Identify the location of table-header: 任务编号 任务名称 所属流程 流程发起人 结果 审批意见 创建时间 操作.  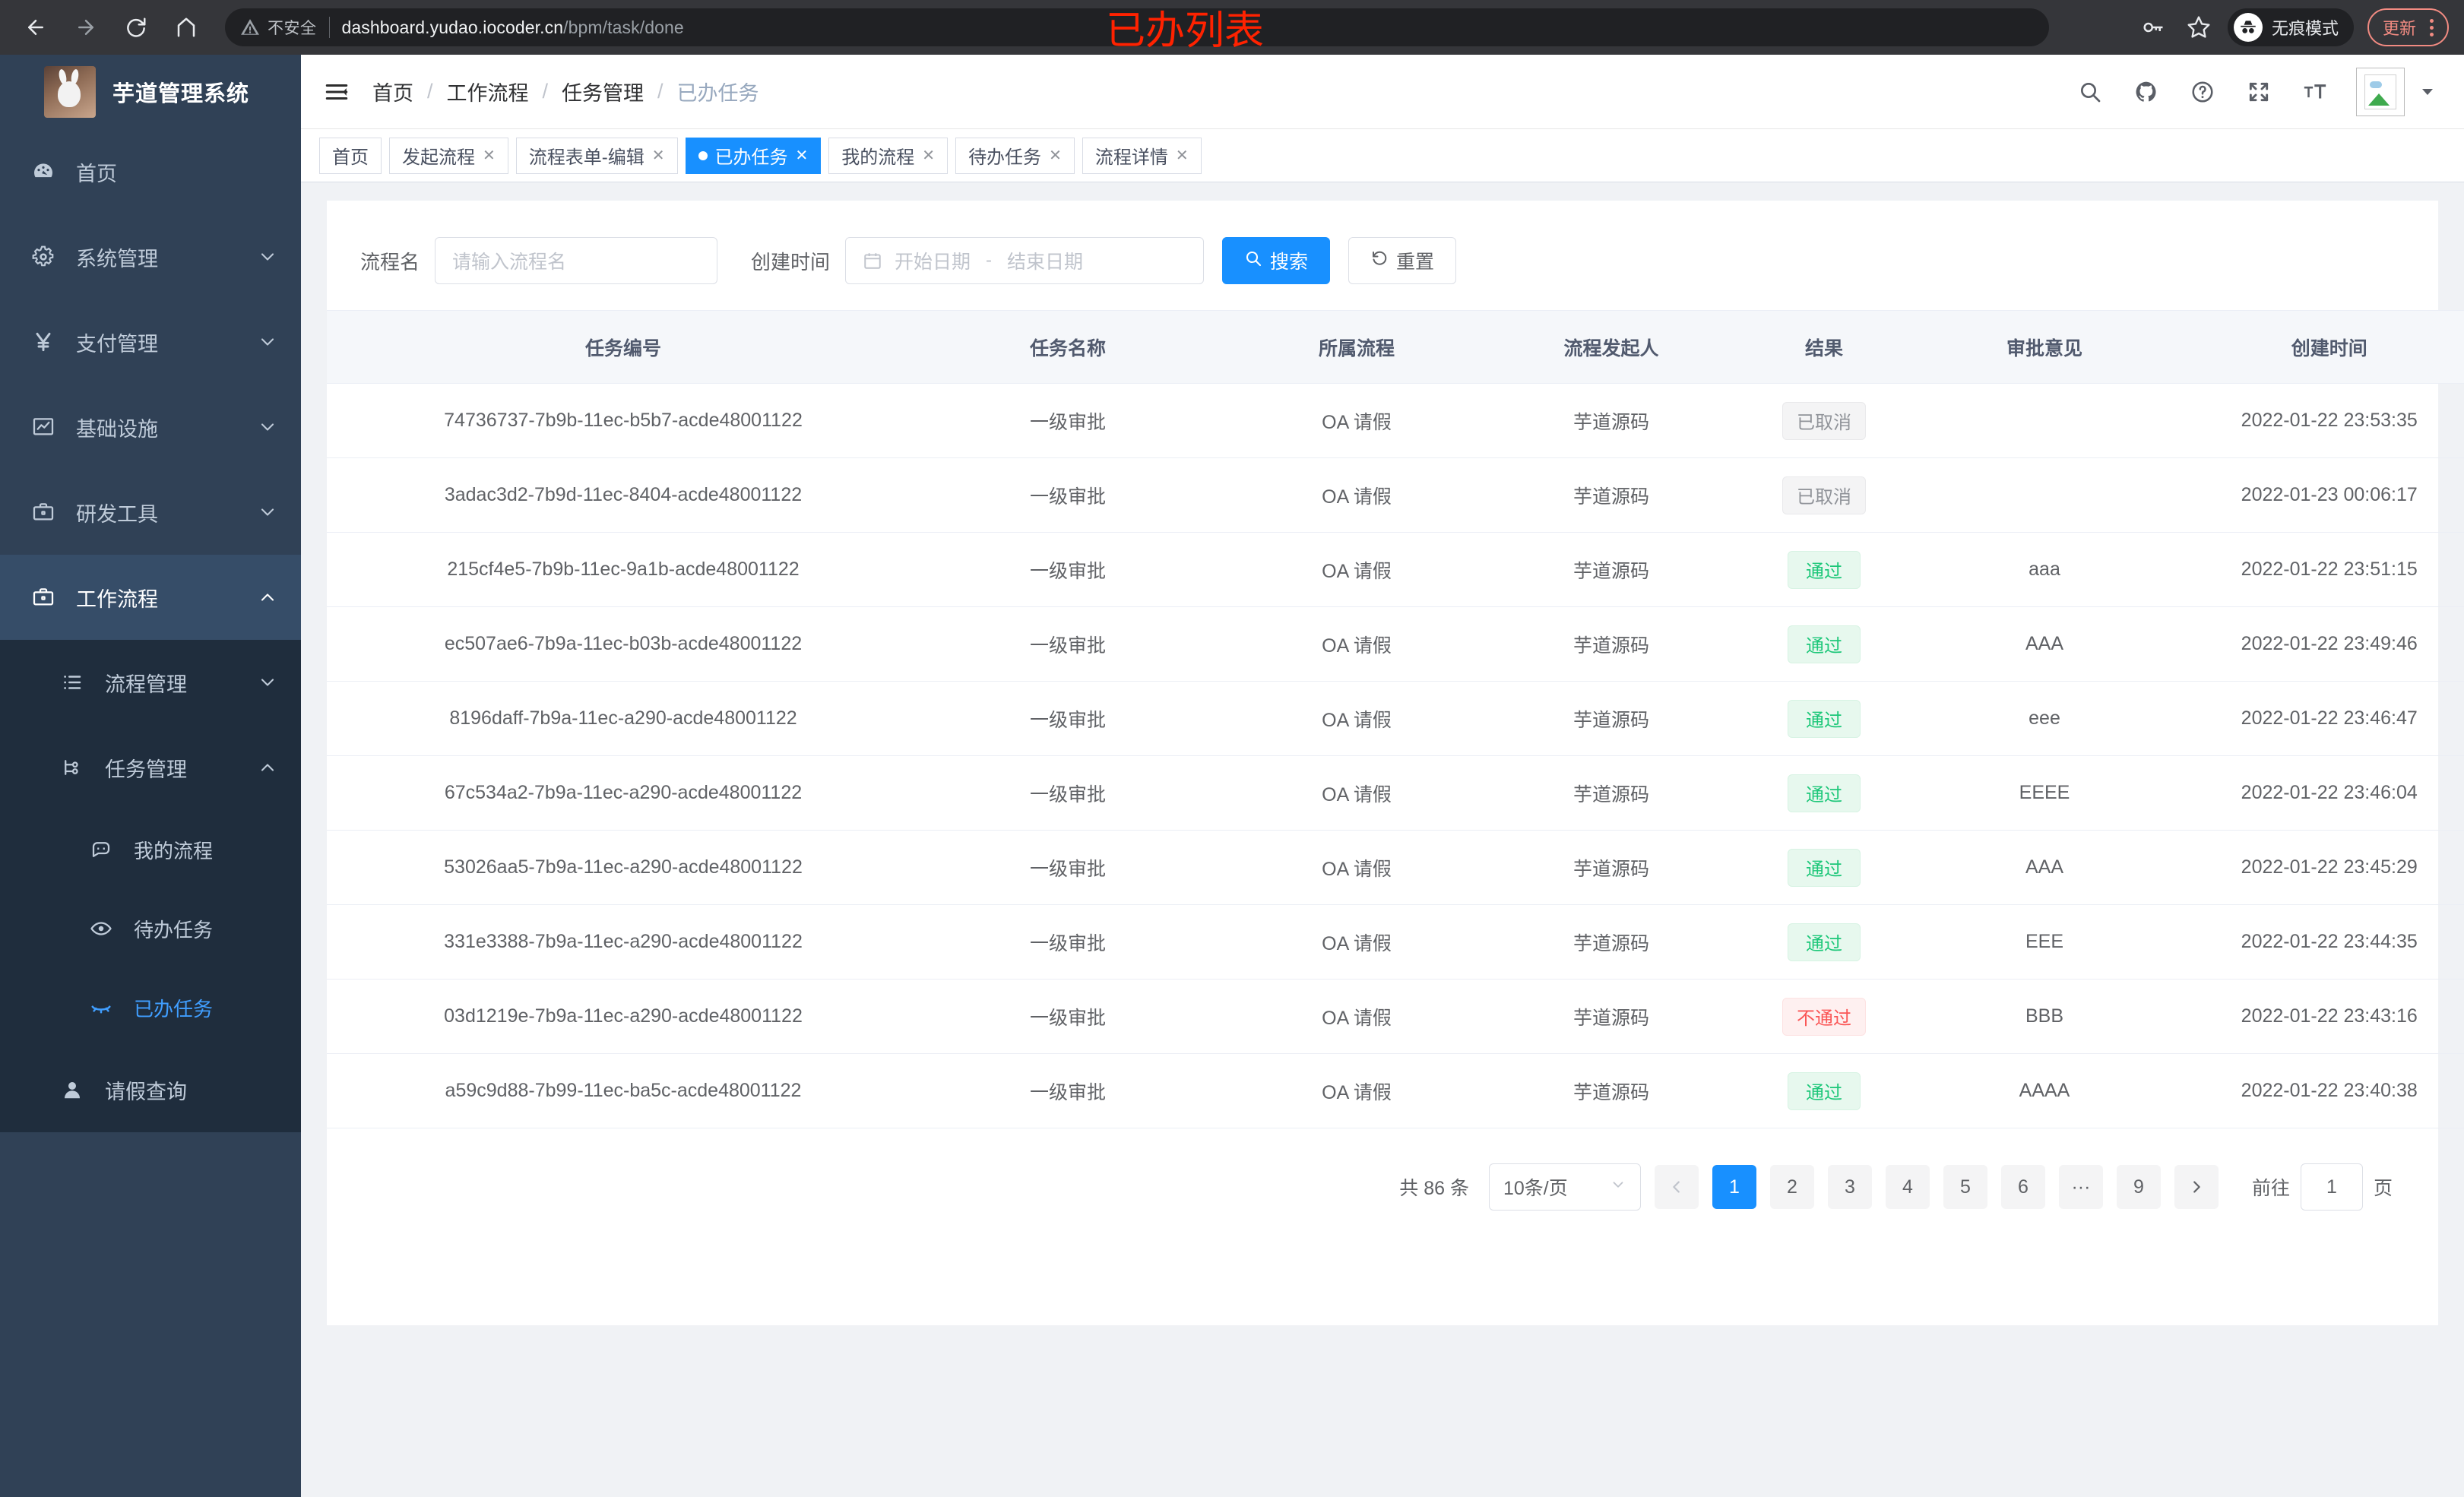
(1395, 347).